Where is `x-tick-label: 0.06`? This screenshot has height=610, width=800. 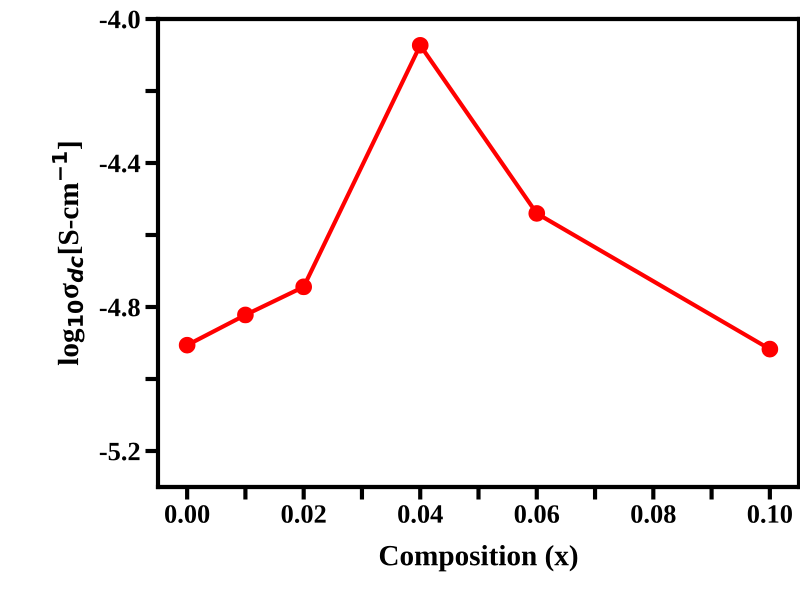 x-tick-label: 0.06 is located at coordinates (537, 514).